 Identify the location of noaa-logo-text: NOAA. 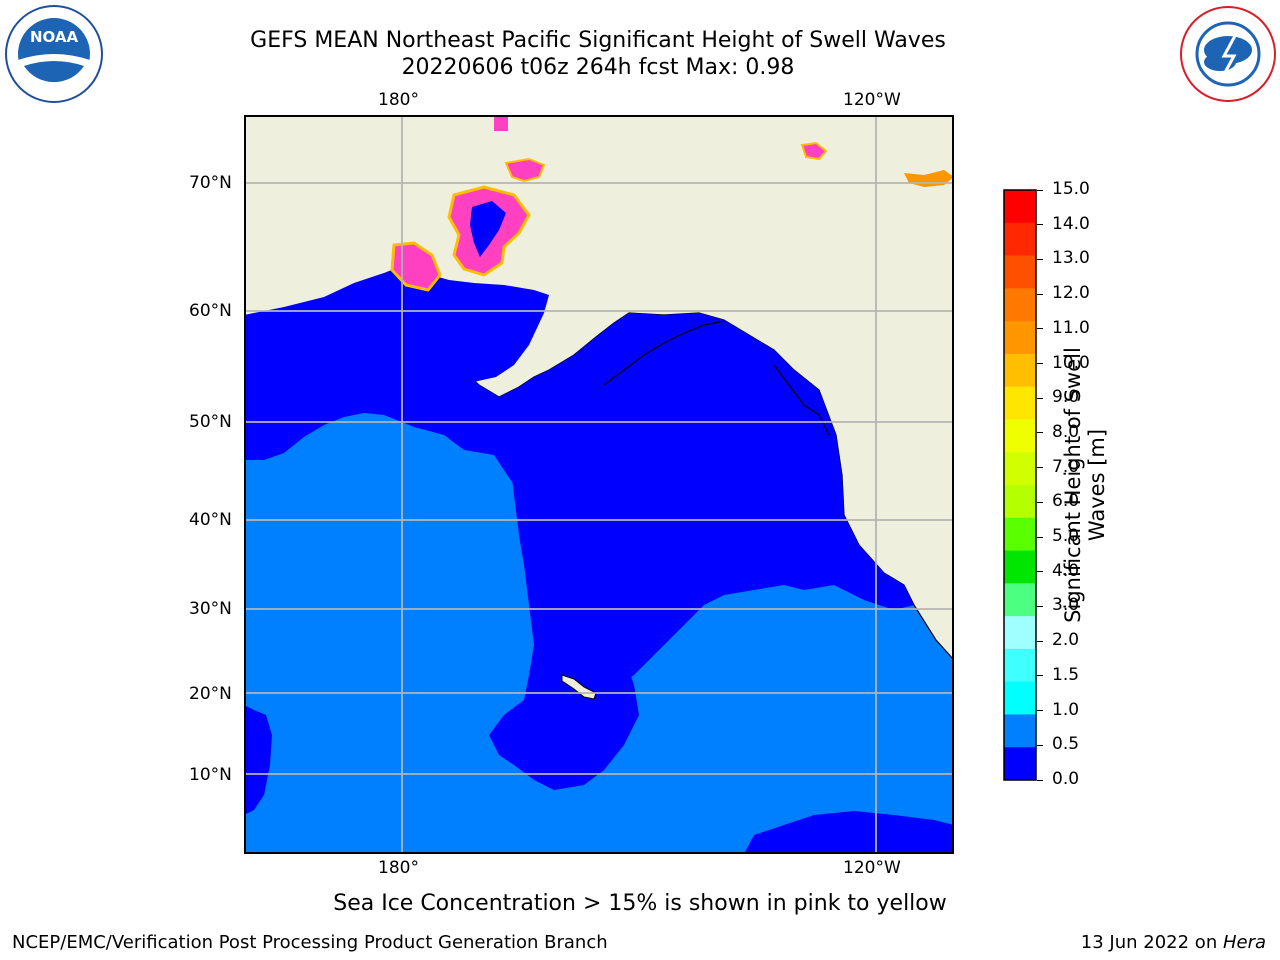
(54, 37).